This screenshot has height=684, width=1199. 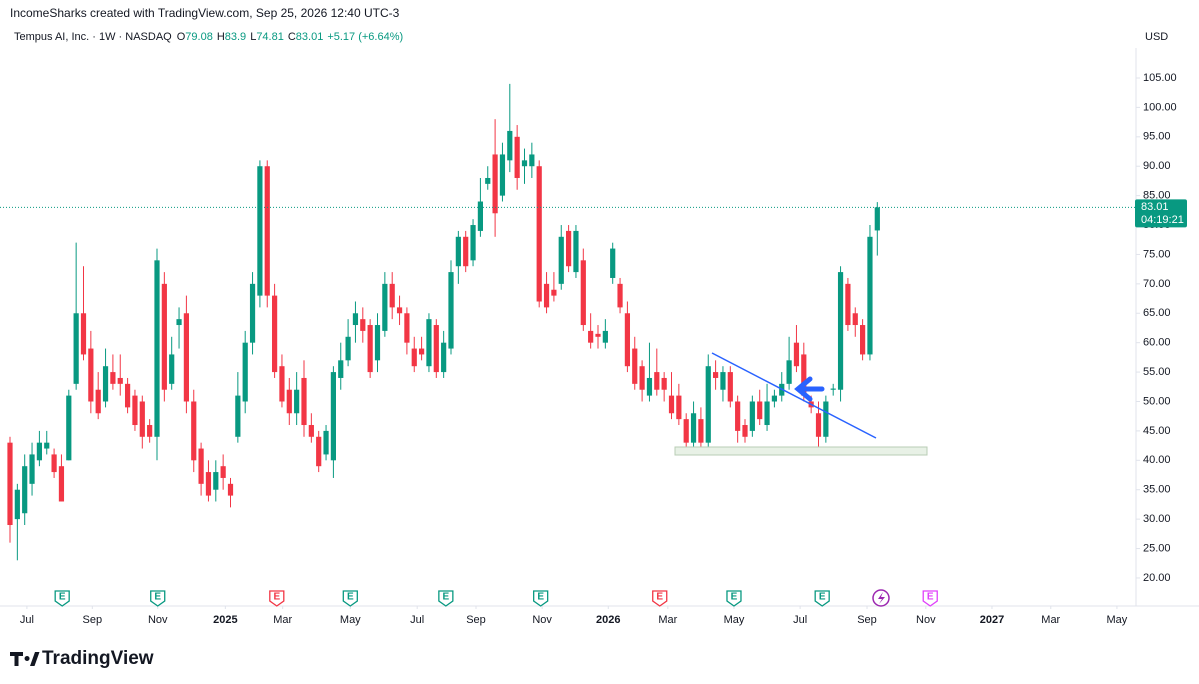 What do you see at coordinates (27, 620) in the screenshot?
I see `x-tick-label: Jul` at bounding box center [27, 620].